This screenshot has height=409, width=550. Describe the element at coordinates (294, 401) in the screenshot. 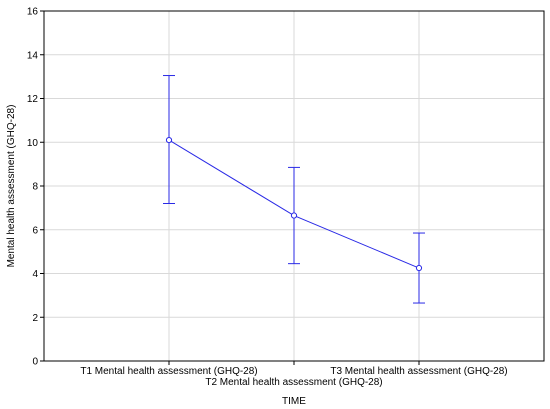

I see `x-axis-label: TIME` at that location.